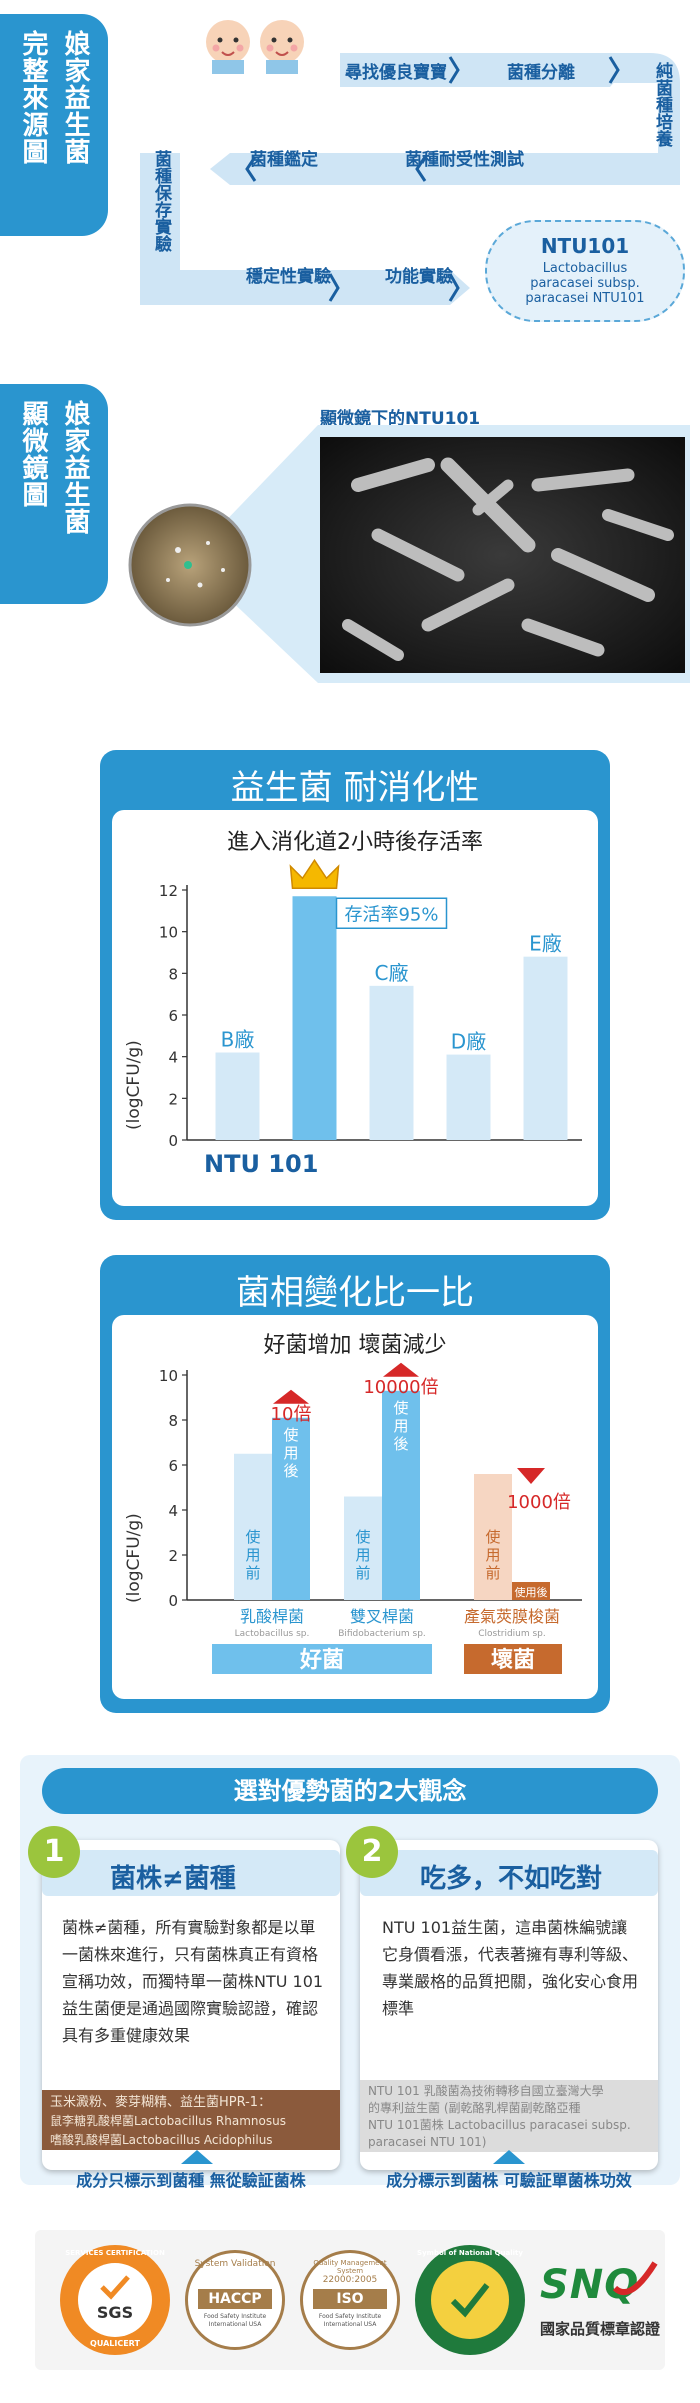 The image size is (700, 2403). I want to click on flow-step-separate: 菌種分離, so click(541, 73).